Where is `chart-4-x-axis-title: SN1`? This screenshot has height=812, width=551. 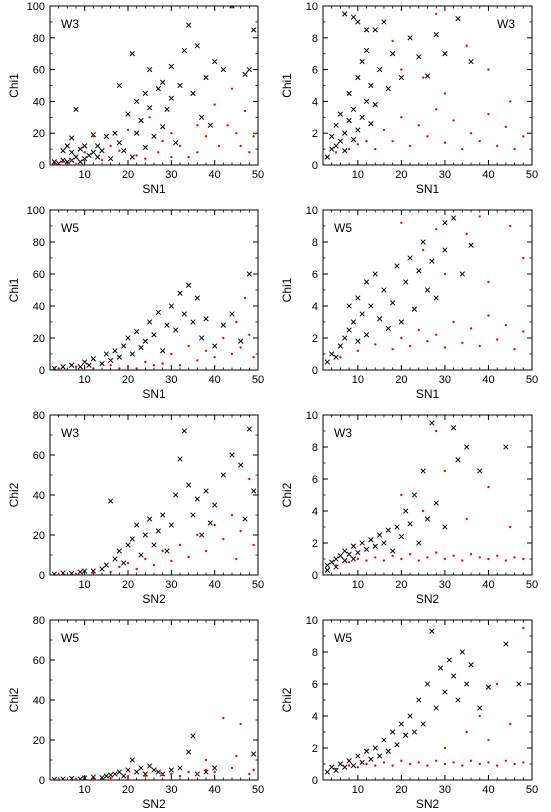
chart-4-x-axis-title: SN1 is located at coordinates (428, 394).